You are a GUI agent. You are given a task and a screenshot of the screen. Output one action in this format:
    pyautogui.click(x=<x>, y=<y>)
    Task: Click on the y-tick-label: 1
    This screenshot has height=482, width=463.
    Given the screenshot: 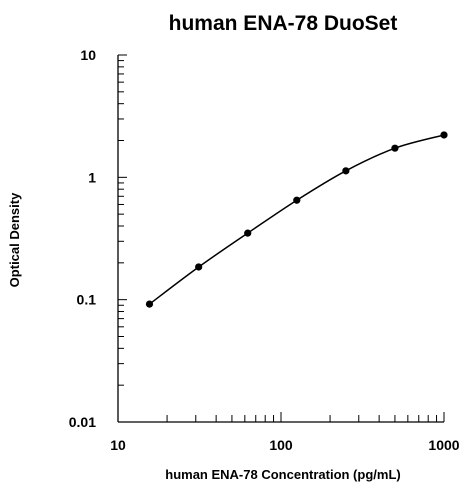 What is the action you would take?
    pyautogui.click(x=92, y=177)
    